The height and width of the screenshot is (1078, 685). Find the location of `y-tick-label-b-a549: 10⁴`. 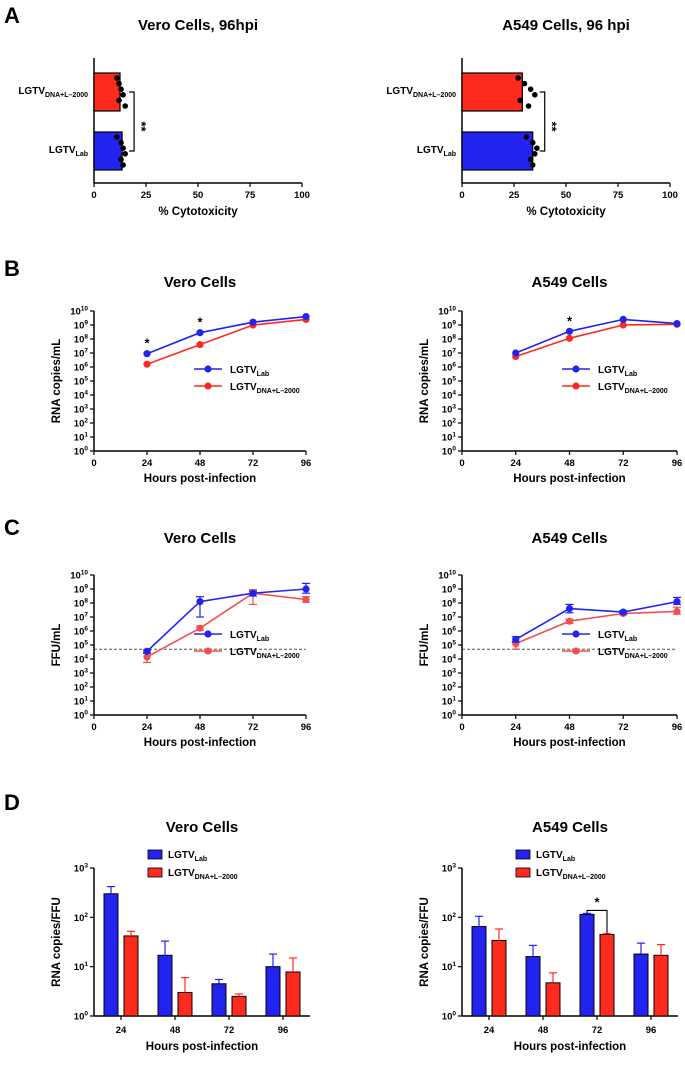

y-tick-label-b-a549: 10⁴ is located at coordinates (449, 396).